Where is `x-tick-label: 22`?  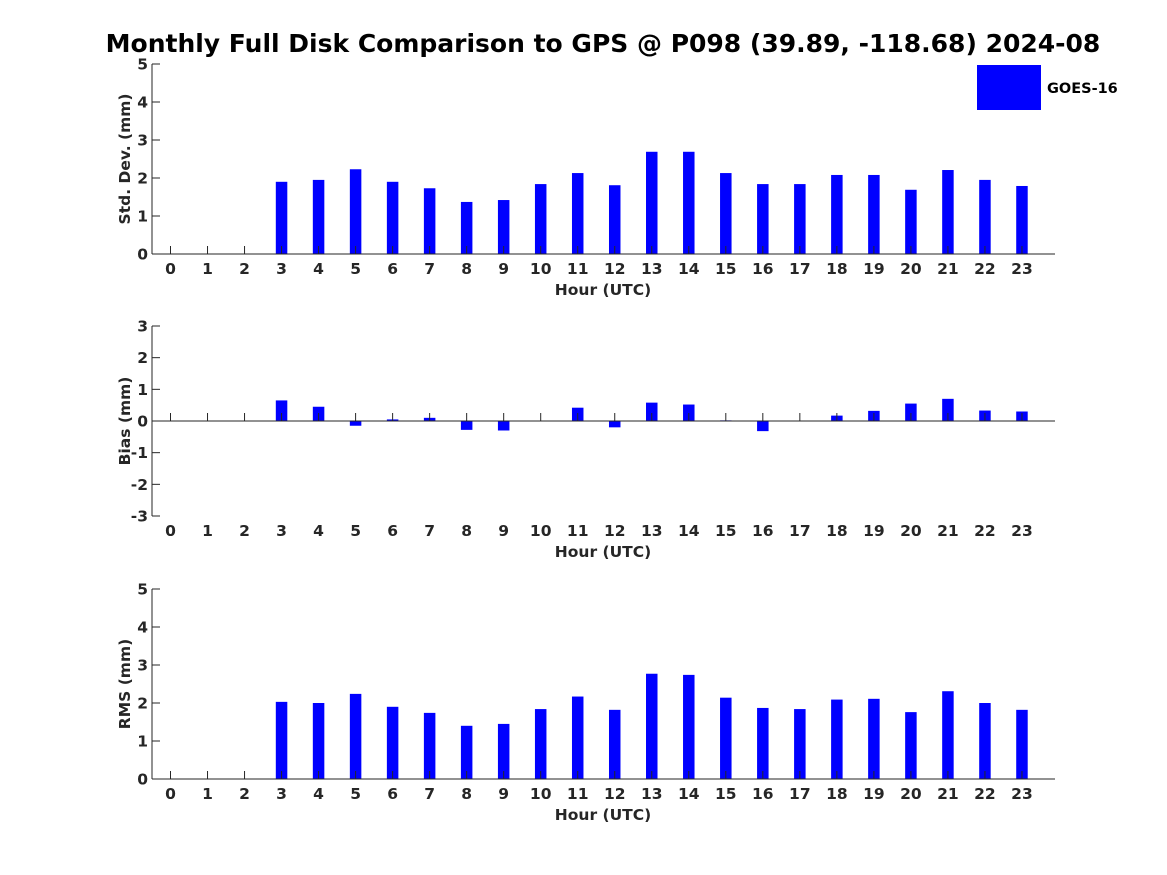
x-tick-label: 22 is located at coordinates (985, 531).